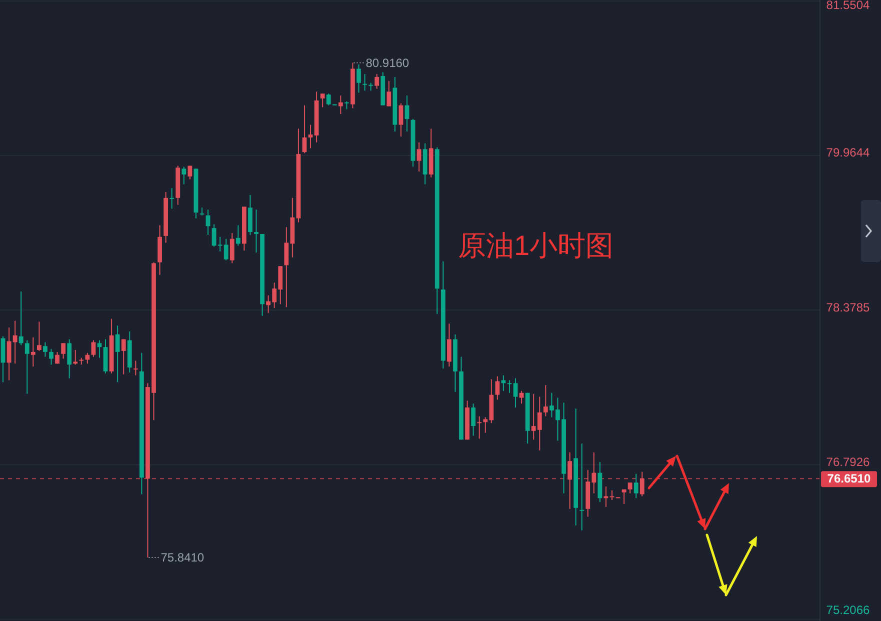 The image size is (881, 621). Describe the element at coordinates (848, 6) in the screenshot. I see `y-tick-label: 81.5504` at that location.